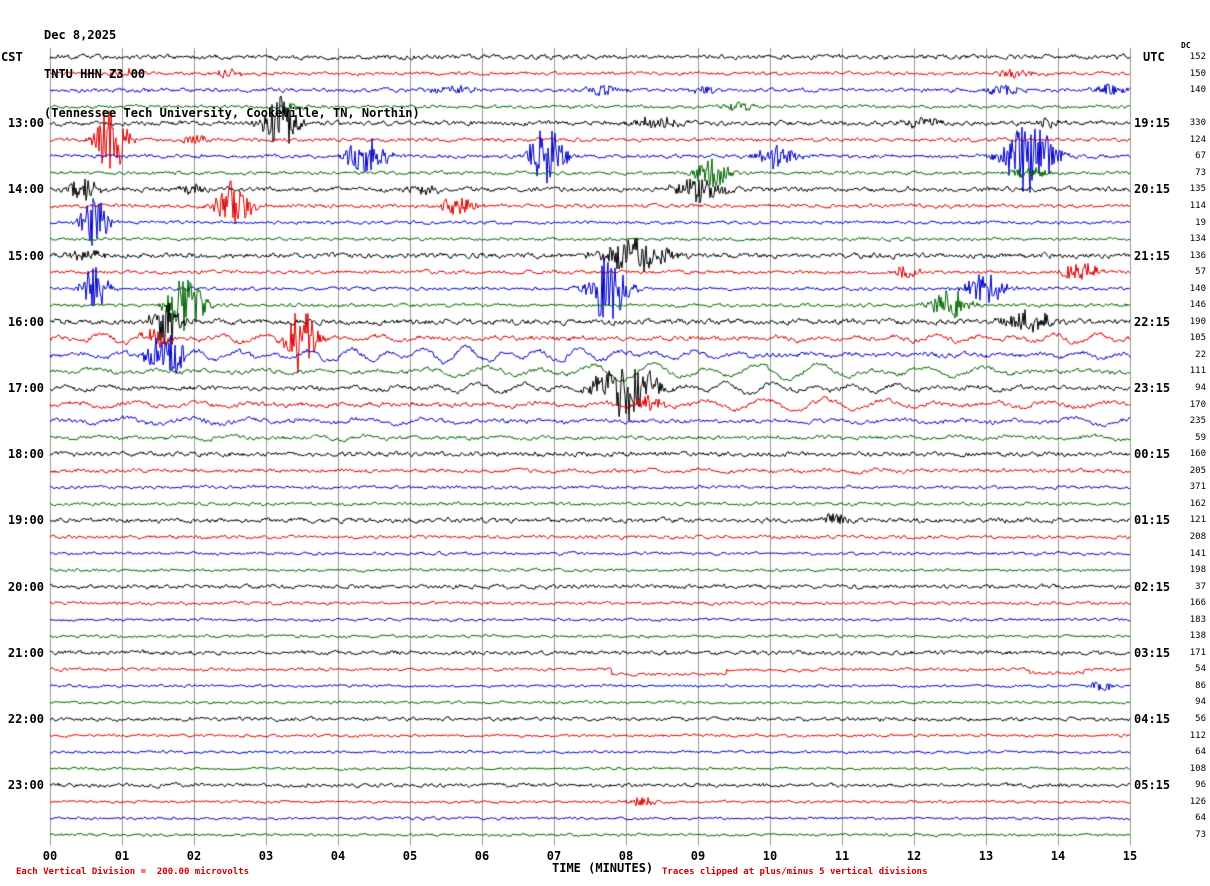 The width and height of the screenshot is (1210, 886). Describe the element at coordinates (1197, 735) in the screenshot. I see `dc-offset-value: 112` at that location.